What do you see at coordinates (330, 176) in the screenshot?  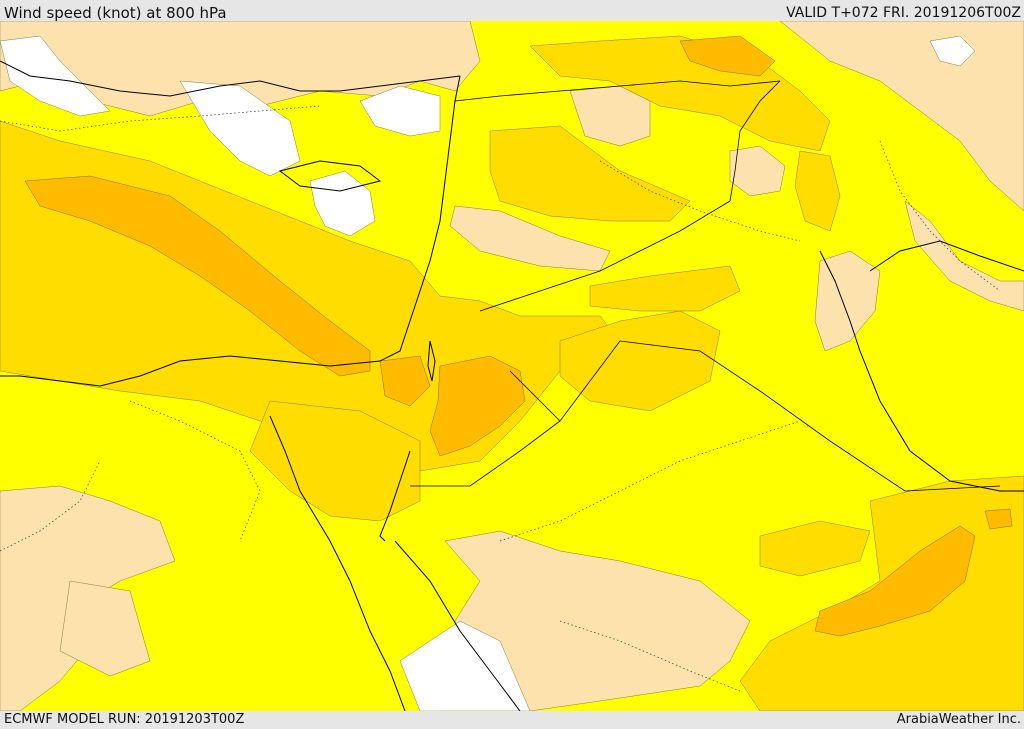 I see `coast-cyprus` at bounding box center [330, 176].